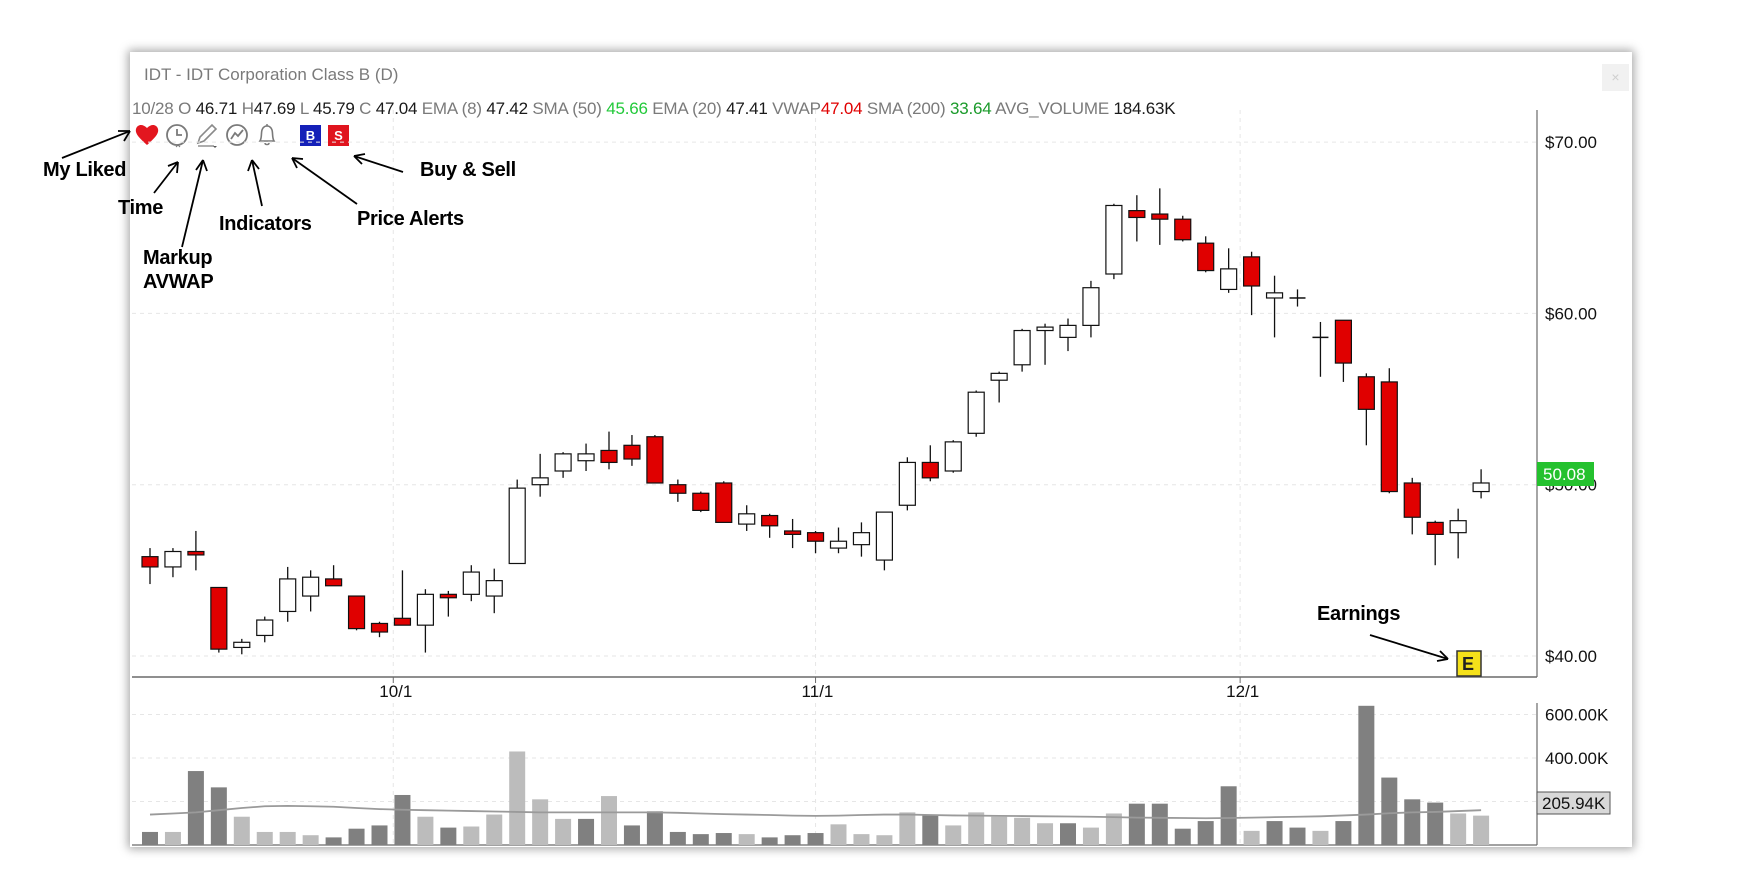  Describe the element at coordinates (310, 135) in the screenshot. I see `buy-button: B` at that location.